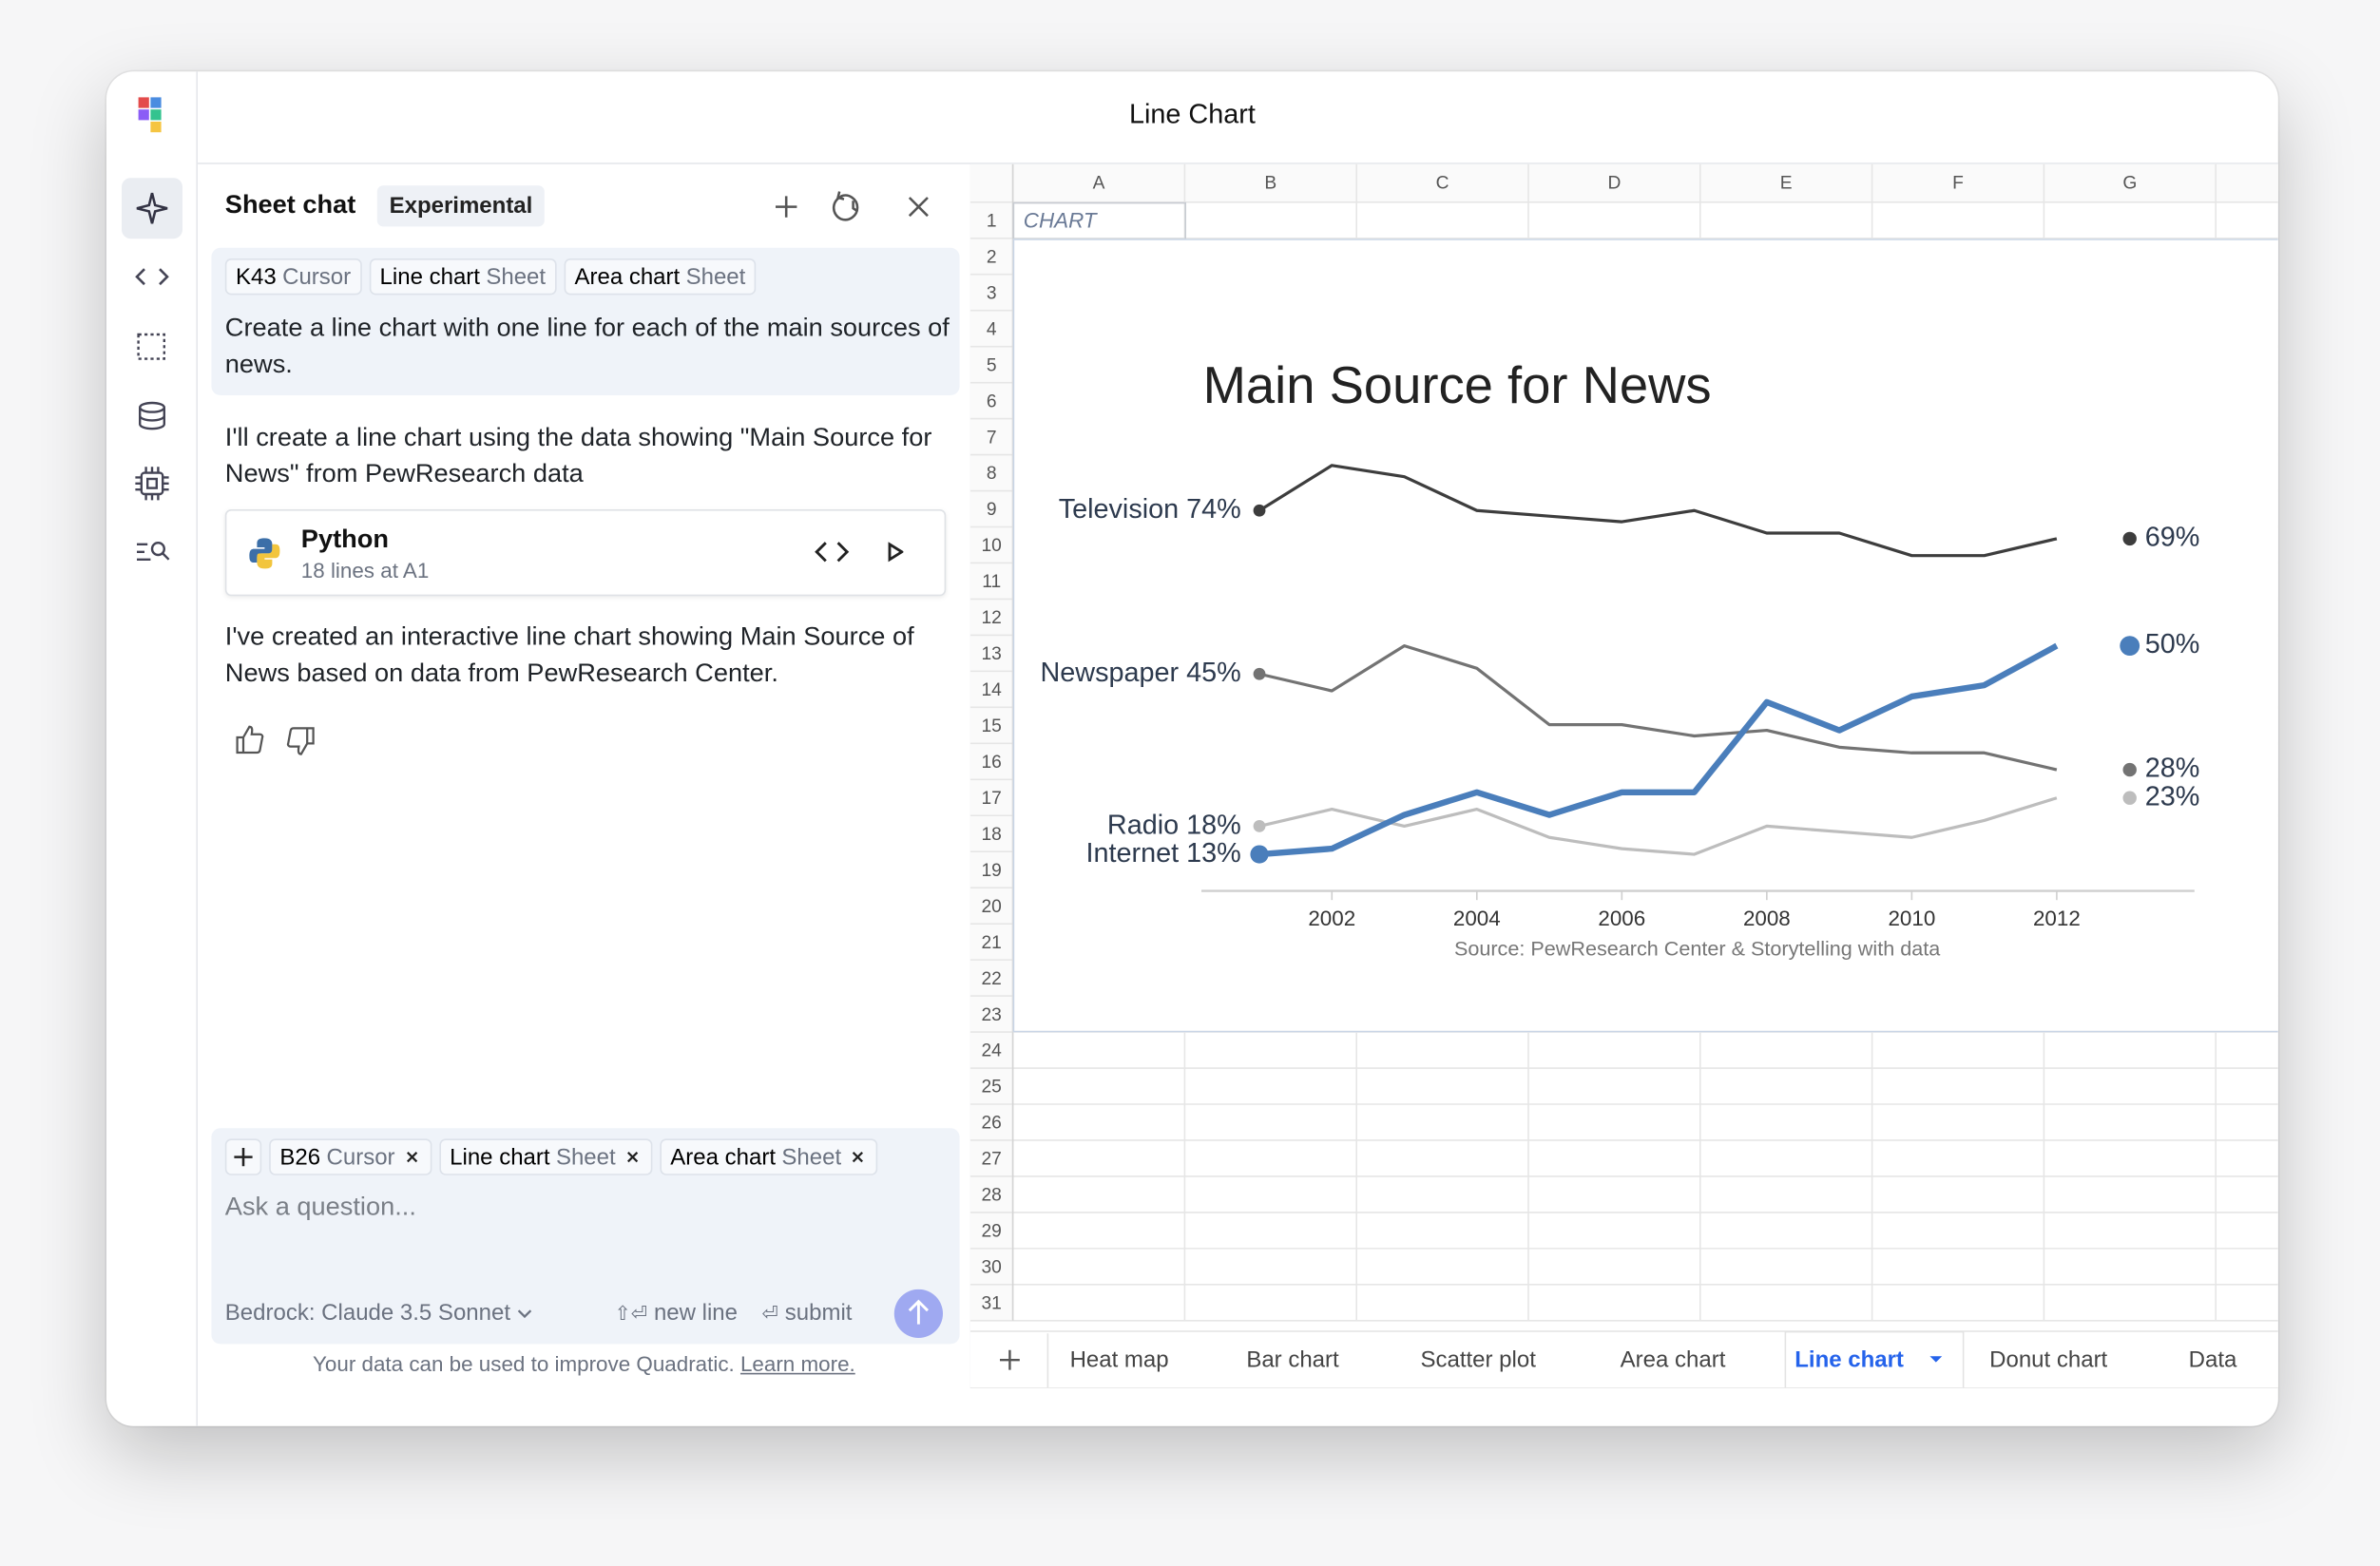  I want to click on topbar-border, so click(1238, 163).